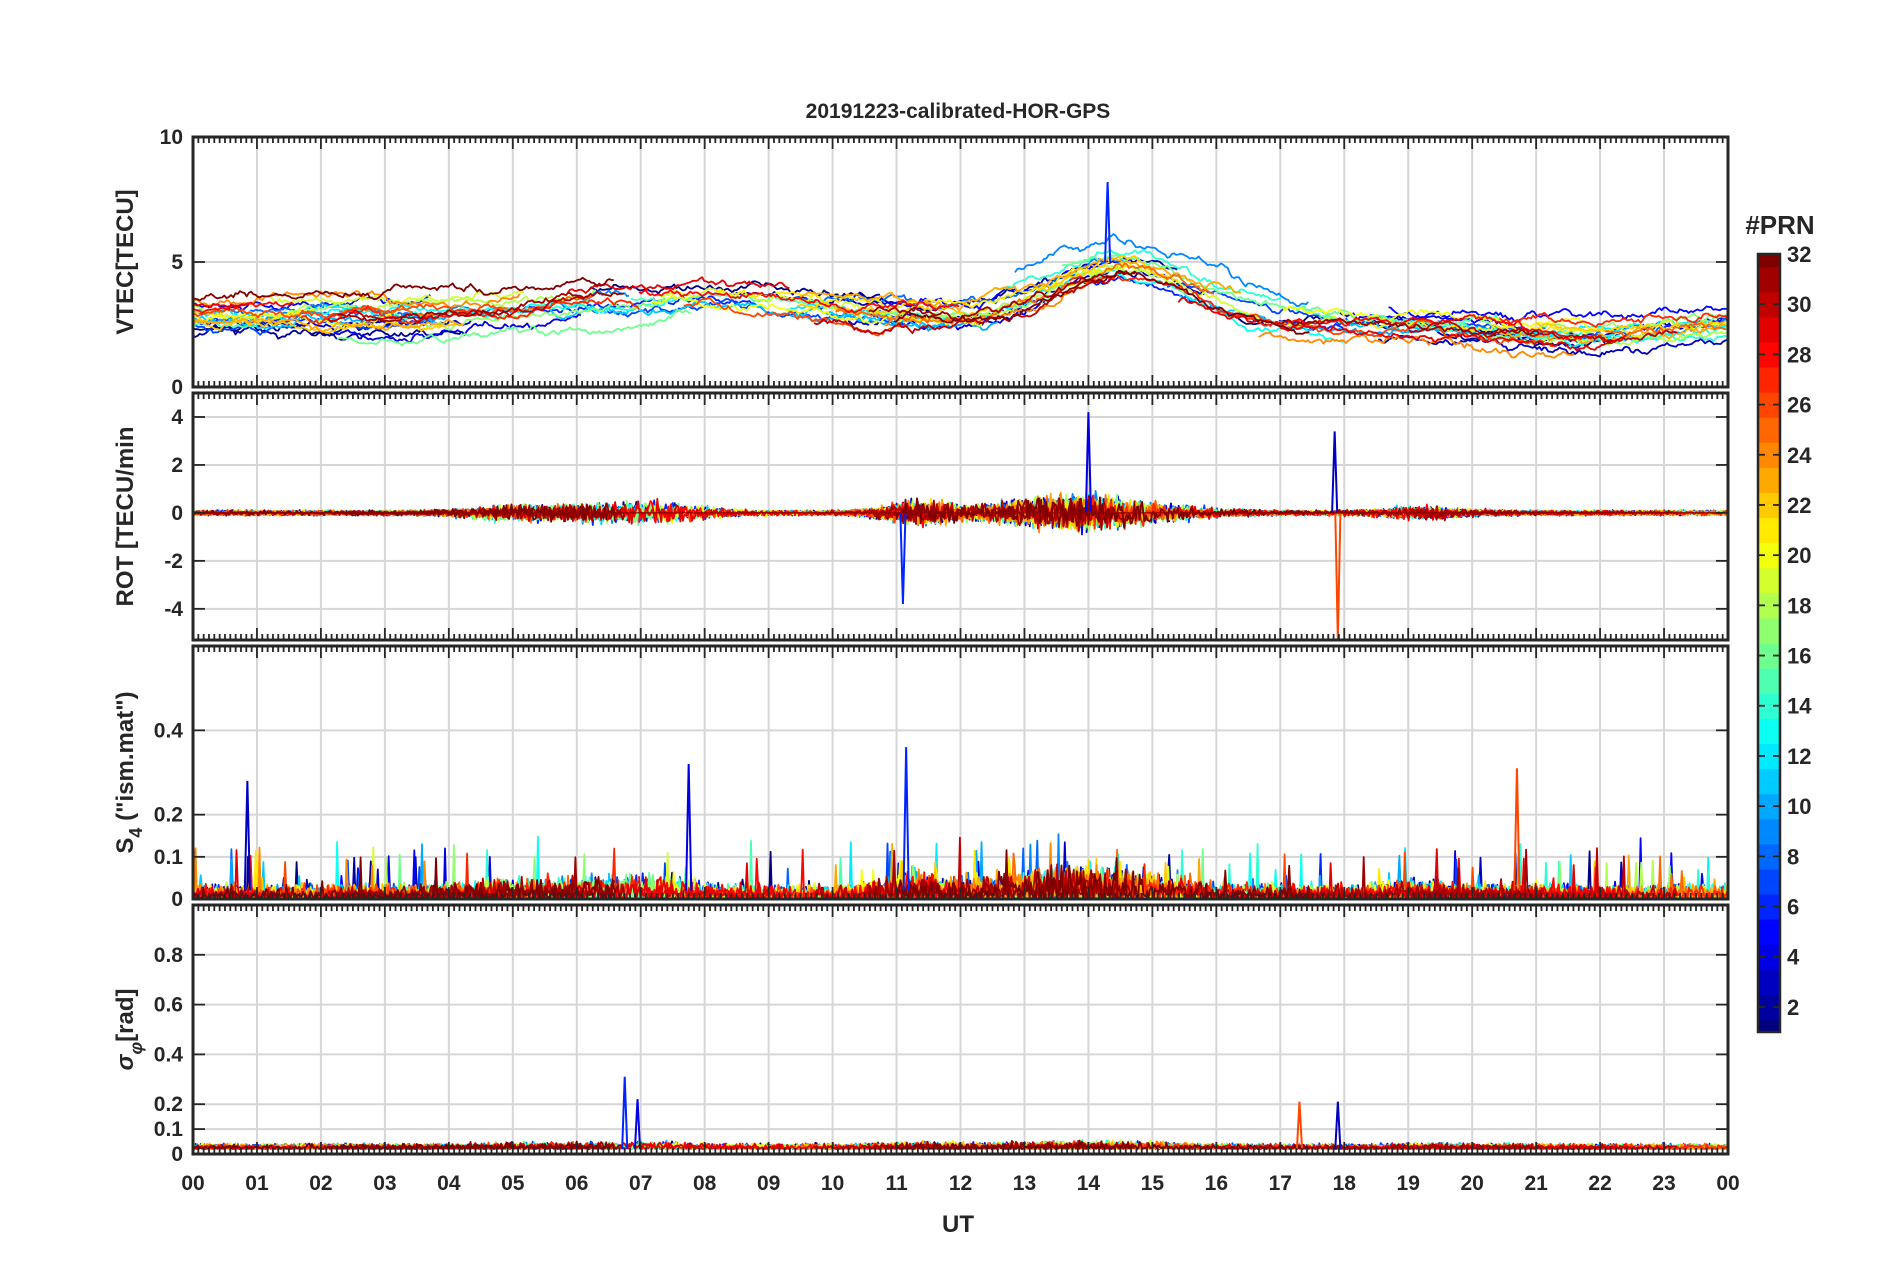 Image resolution: width=1902 pixels, height=1272 pixels. What do you see at coordinates (1536, 1183) in the screenshot?
I see `x-tick-label: 21` at bounding box center [1536, 1183].